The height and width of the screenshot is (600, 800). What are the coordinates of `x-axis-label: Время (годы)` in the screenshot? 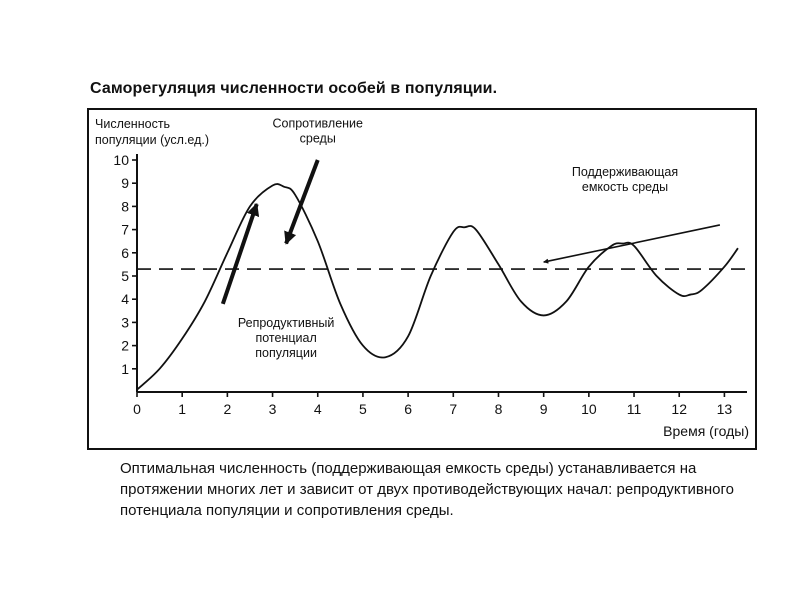 It's located at (706, 431).